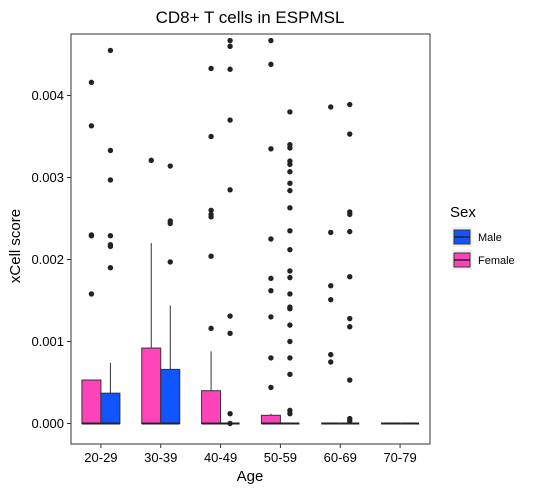 The image size is (536, 489). Describe the element at coordinates (220, 457) in the screenshot. I see `x-tick-label: 40-49` at that location.